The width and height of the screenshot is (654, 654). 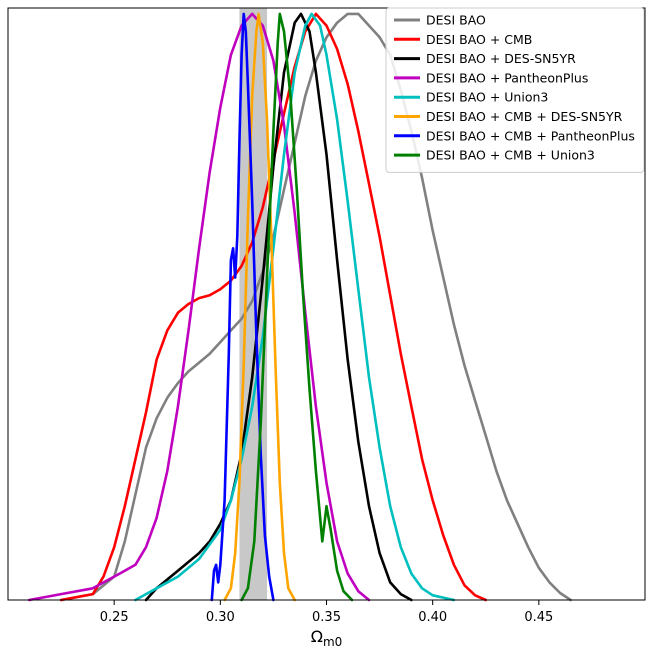 I want to click on legend-label: DESI BAO + PantheonPlus, so click(x=507, y=77).